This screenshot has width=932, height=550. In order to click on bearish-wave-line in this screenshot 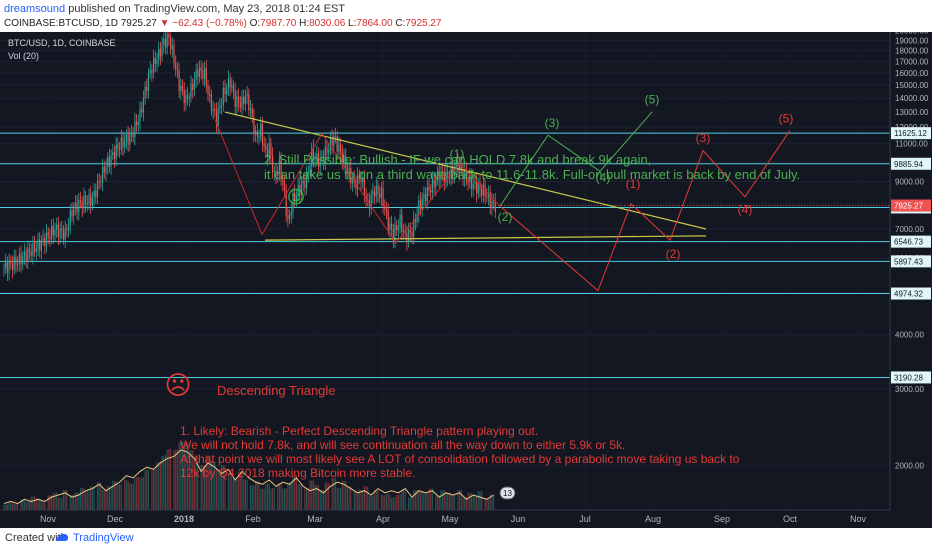, I will do `click(645, 211)`.